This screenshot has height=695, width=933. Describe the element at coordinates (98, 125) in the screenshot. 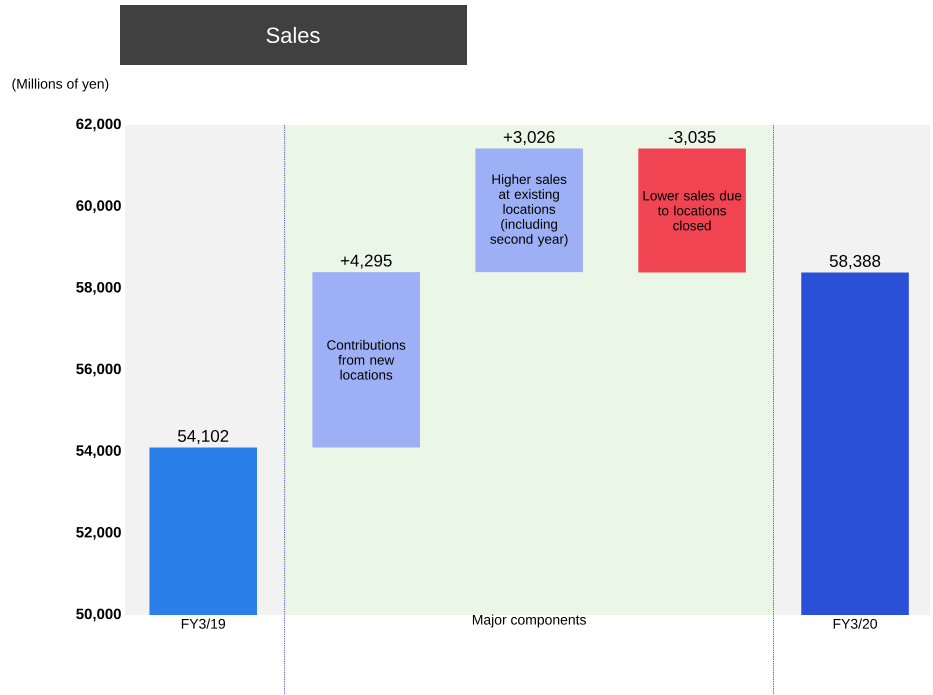

I see `y-tick-label: 62,000` at that location.